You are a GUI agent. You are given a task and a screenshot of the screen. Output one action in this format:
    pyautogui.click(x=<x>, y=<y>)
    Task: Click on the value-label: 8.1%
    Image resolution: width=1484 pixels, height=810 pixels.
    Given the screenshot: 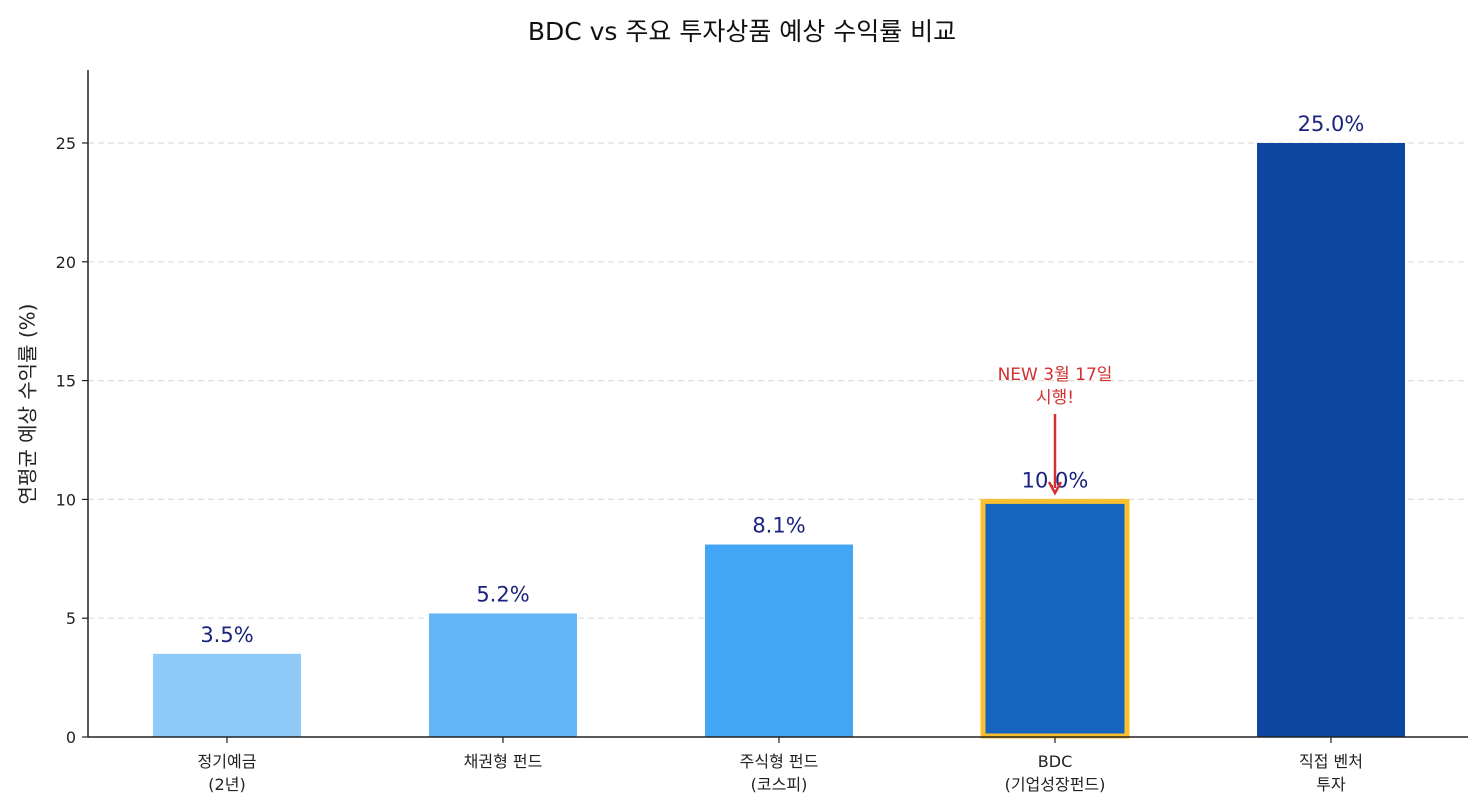 What is the action you would take?
    pyautogui.click(x=778, y=526)
    